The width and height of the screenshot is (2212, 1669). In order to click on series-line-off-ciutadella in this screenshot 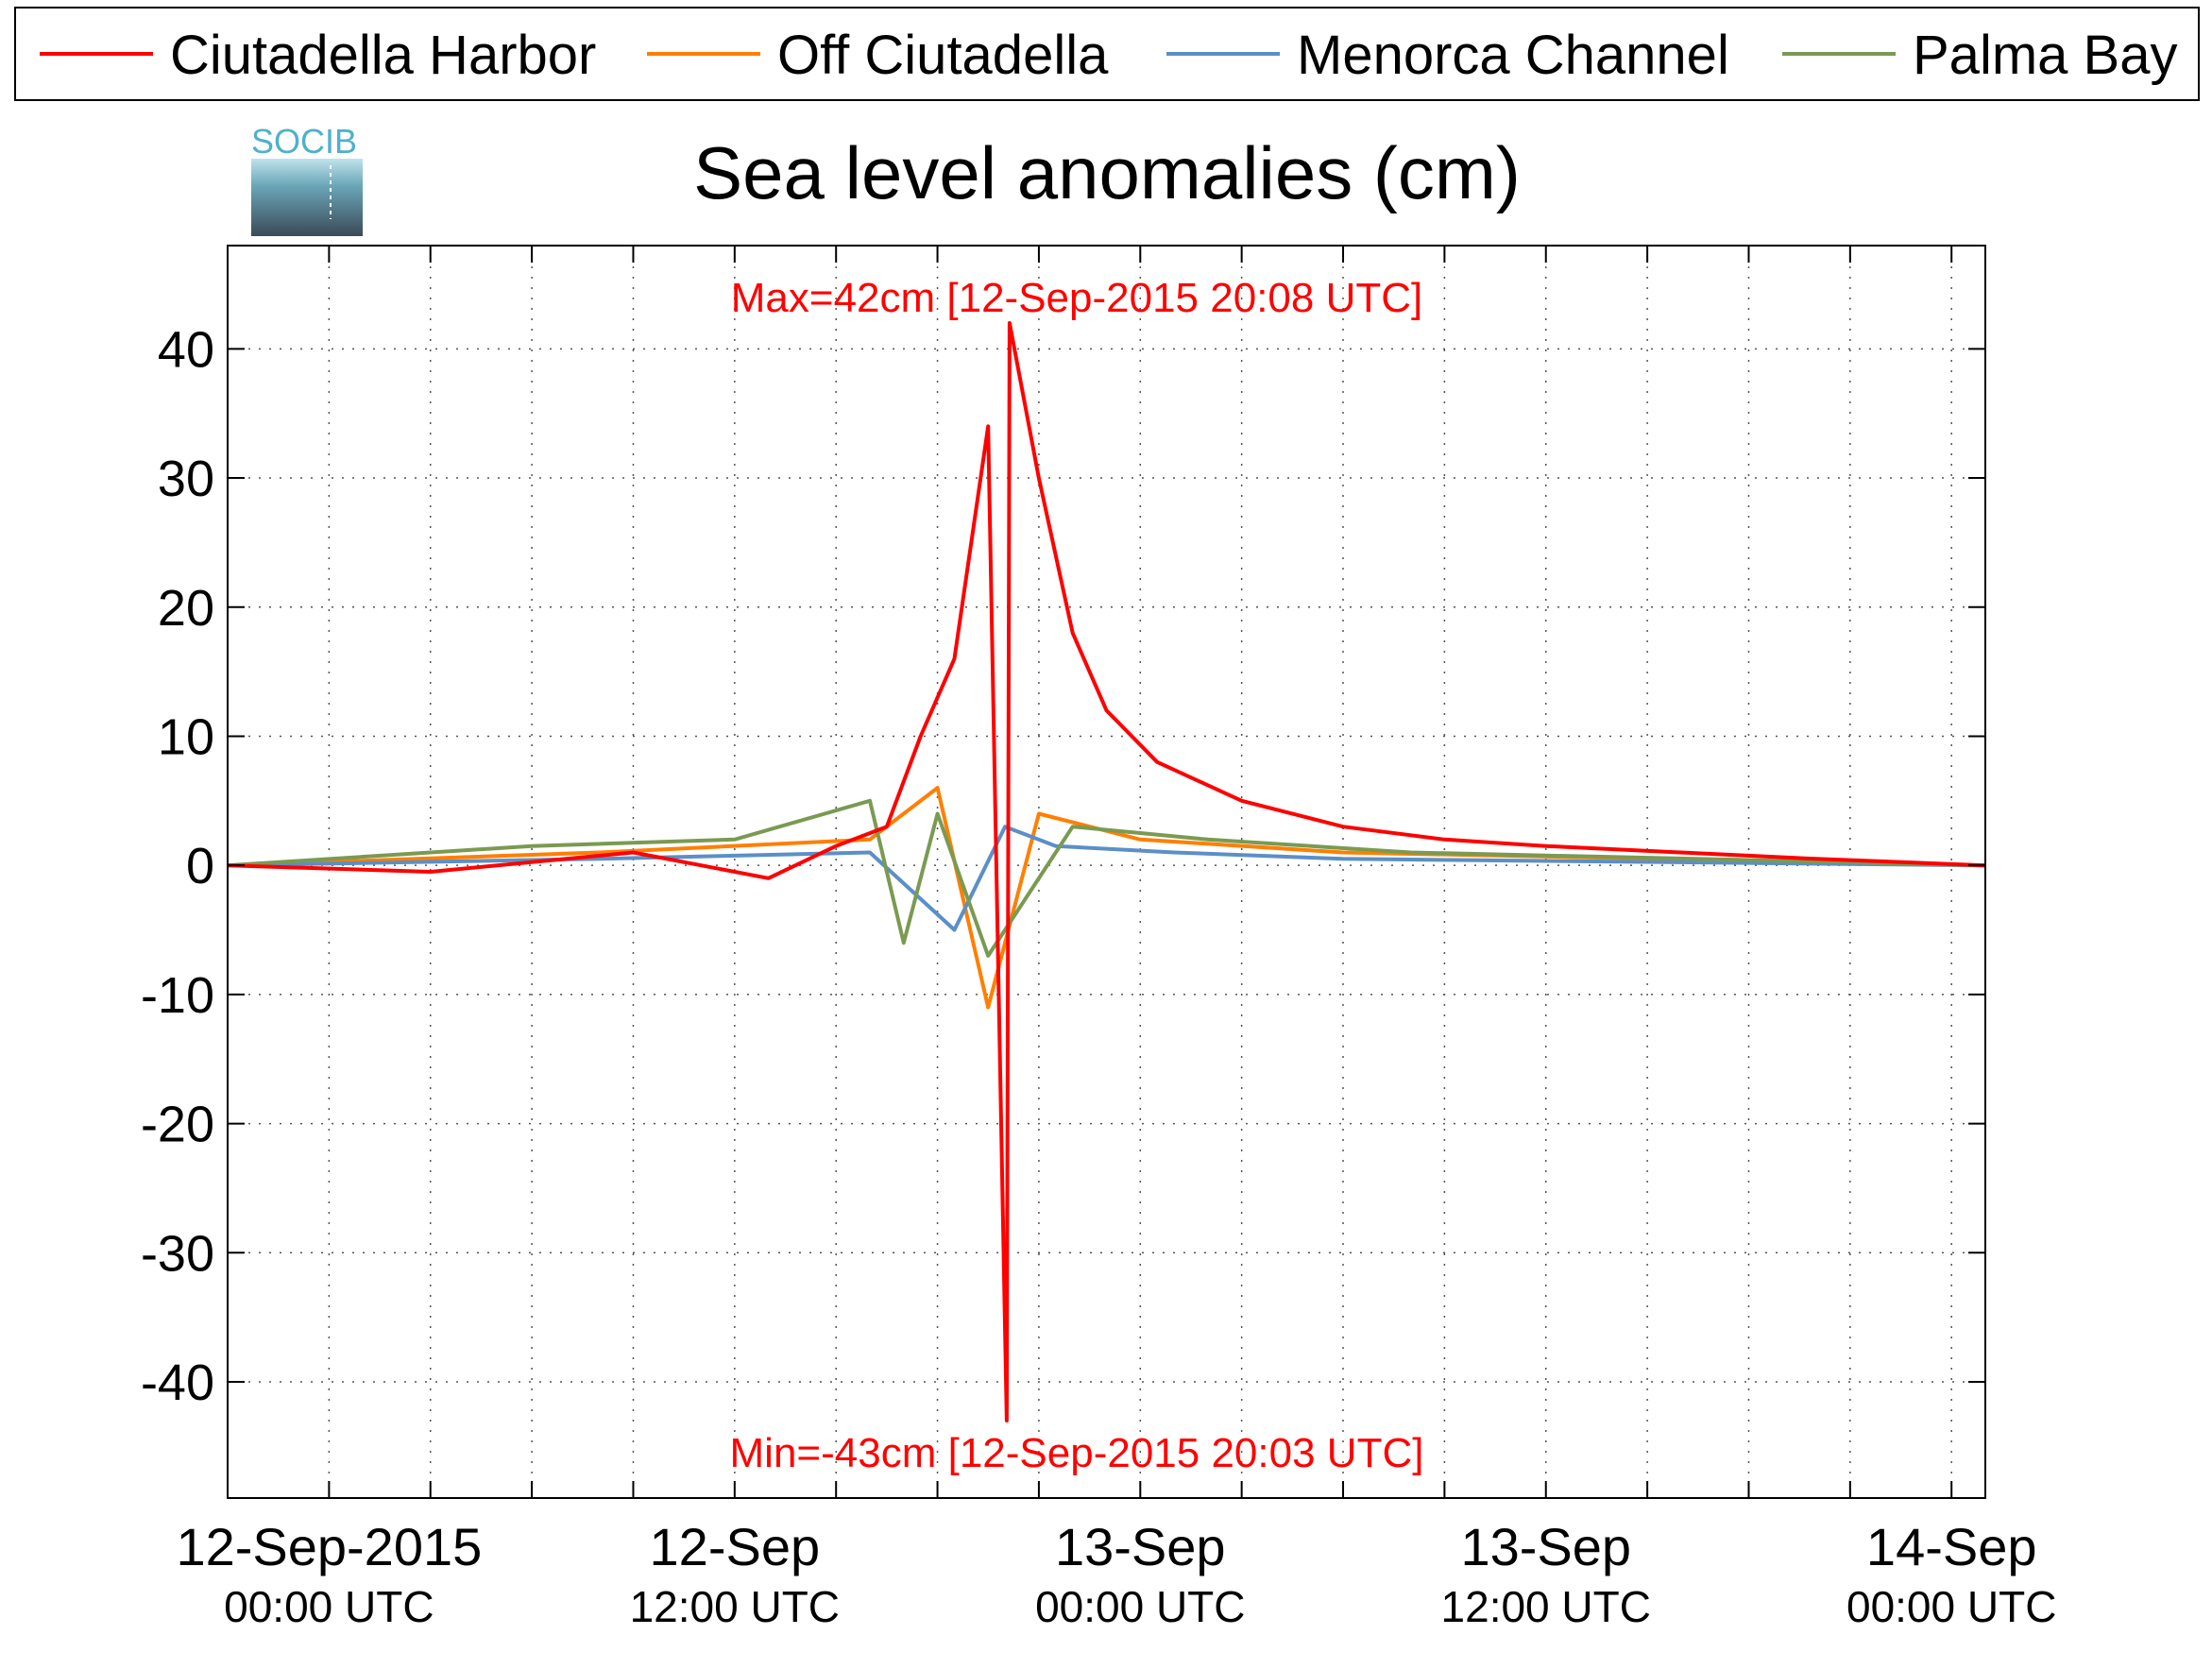, I will do `click(1106, 898)`.